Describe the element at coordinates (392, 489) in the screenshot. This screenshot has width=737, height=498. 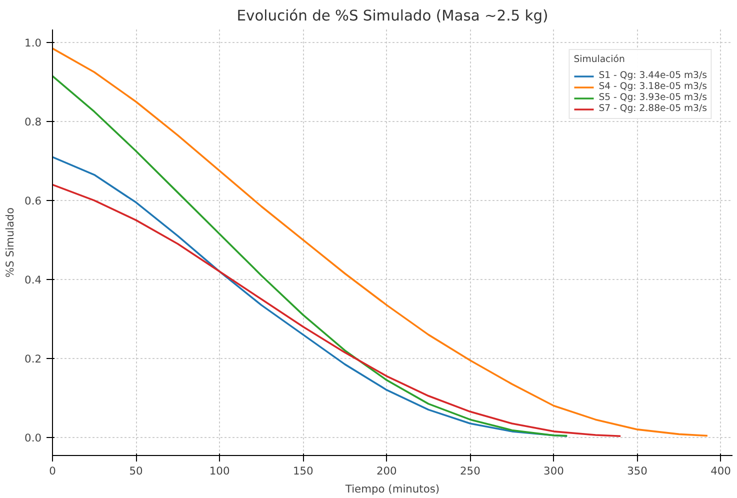
I see `x-axis-title: Tiempo (minutos)` at that location.